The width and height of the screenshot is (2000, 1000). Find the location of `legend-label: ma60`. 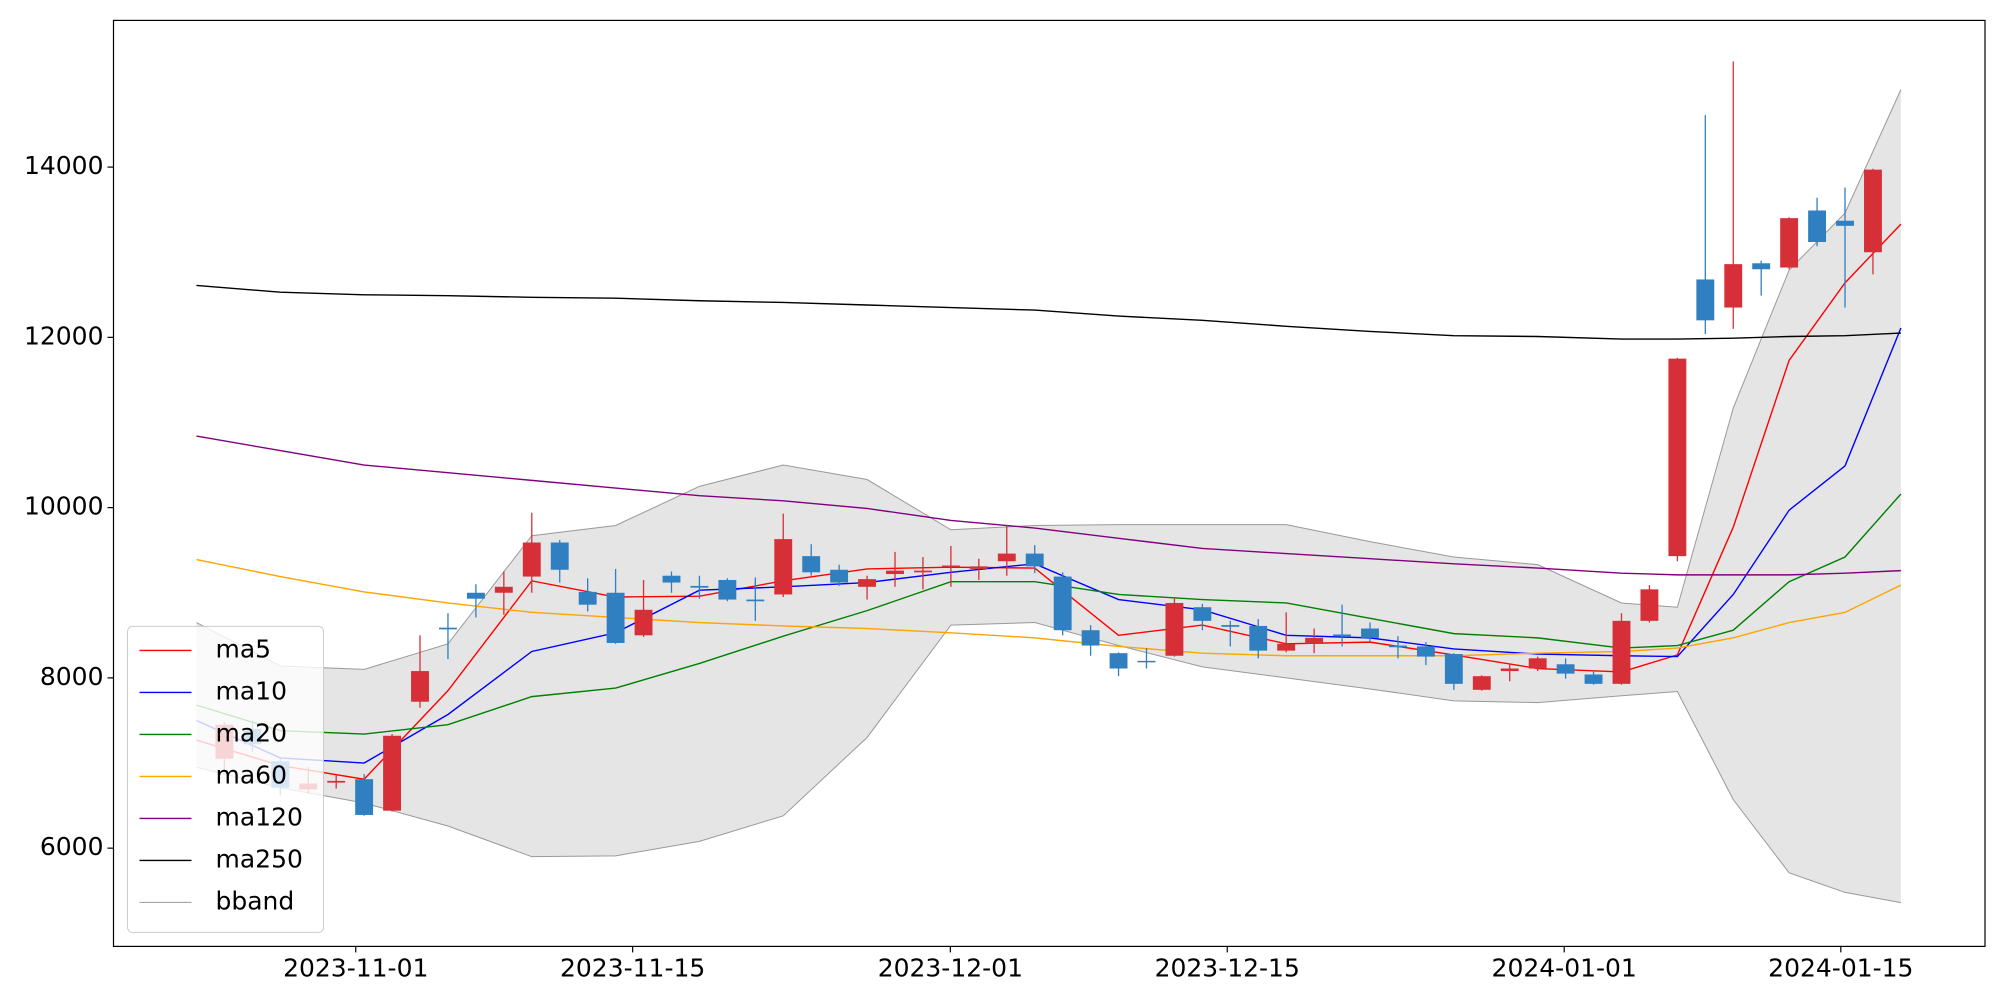

legend-label: ma60 is located at coordinates (251, 774).